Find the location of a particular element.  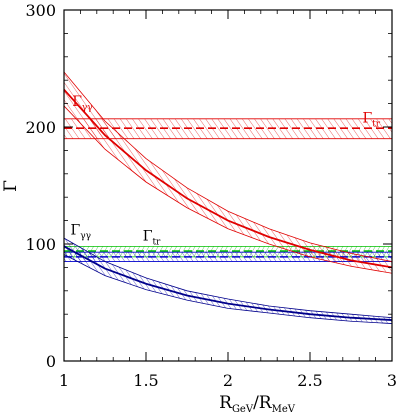

y-tick-label-2: 200 is located at coordinates (40, 127).